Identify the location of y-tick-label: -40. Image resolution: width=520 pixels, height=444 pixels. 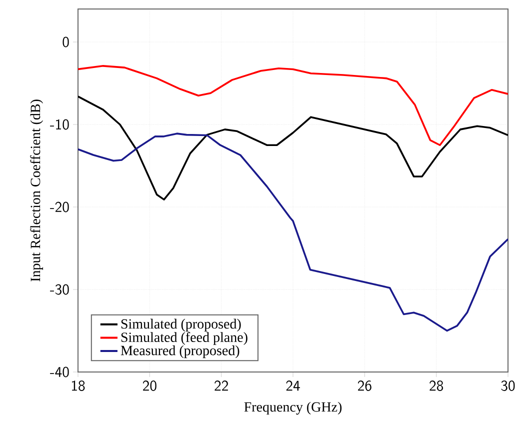
(59, 372).